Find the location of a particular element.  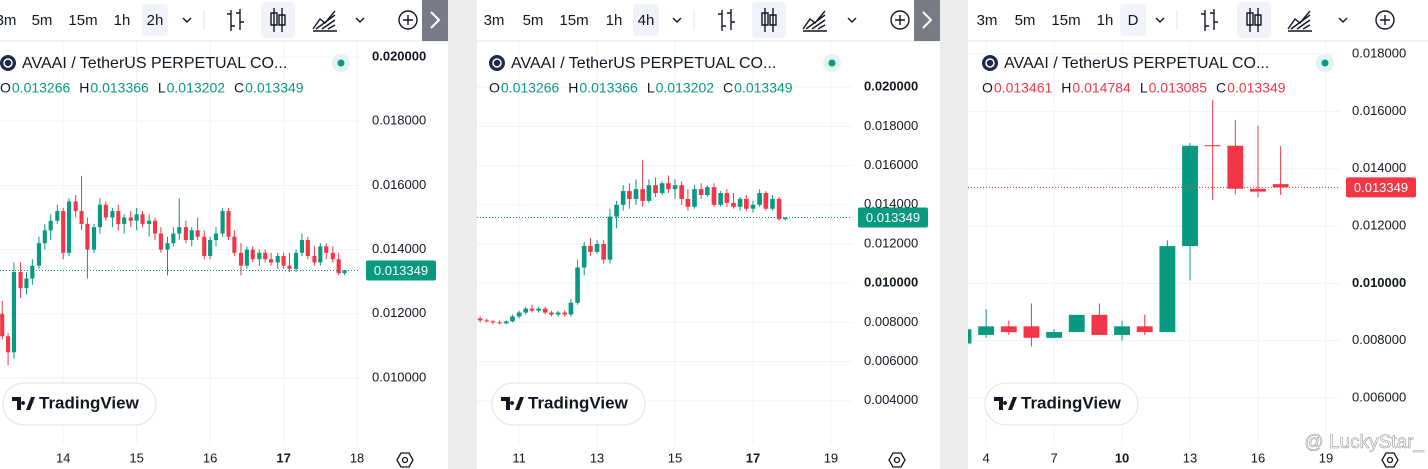

interval-button: 4h is located at coordinates (646, 20).